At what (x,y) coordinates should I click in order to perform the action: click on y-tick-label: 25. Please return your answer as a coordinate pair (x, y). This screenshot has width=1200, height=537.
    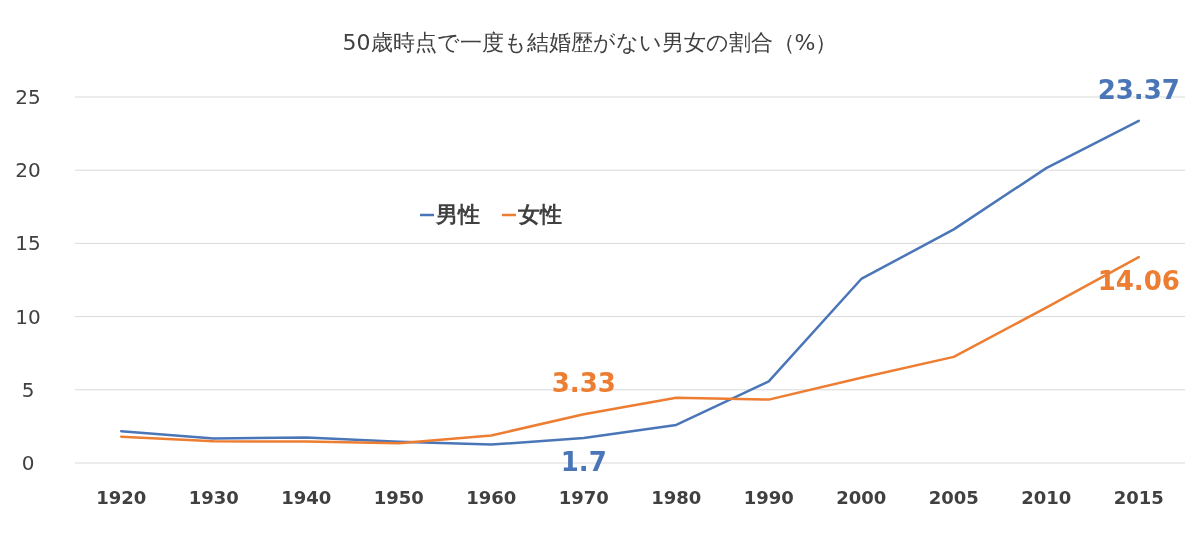
    Looking at the image, I should click on (28, 97).